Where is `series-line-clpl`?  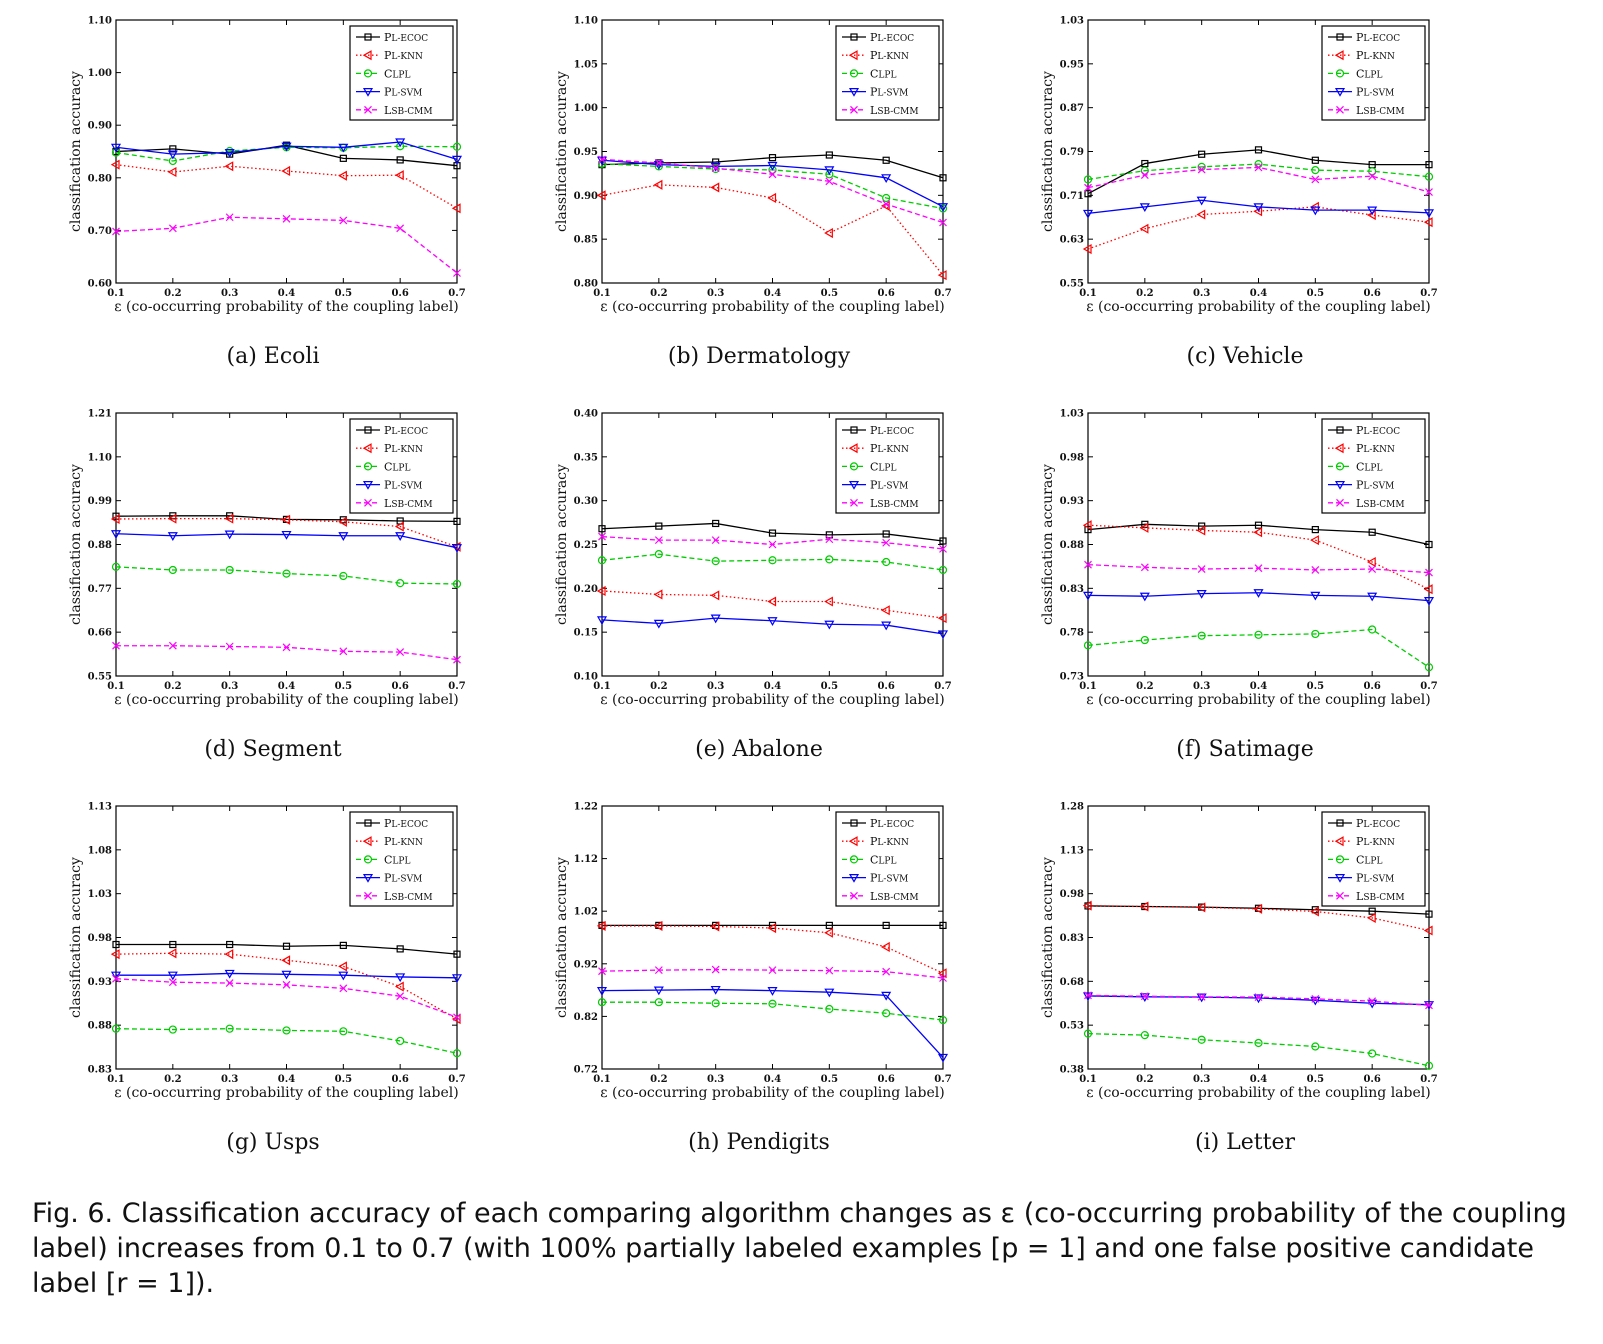 series-line-clpl is located at coordinates (772, 562).